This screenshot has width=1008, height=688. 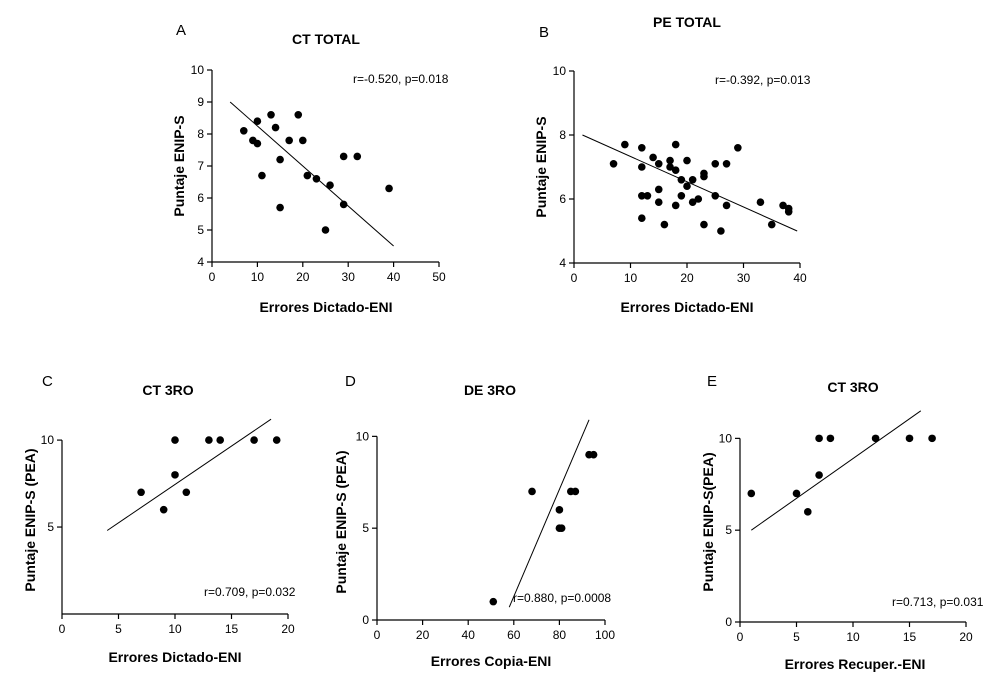 I want to click on panel-a-plot: 0 10 20 30 40 50 4 5 6 7 8 9 10, so click(x=318, y=173).